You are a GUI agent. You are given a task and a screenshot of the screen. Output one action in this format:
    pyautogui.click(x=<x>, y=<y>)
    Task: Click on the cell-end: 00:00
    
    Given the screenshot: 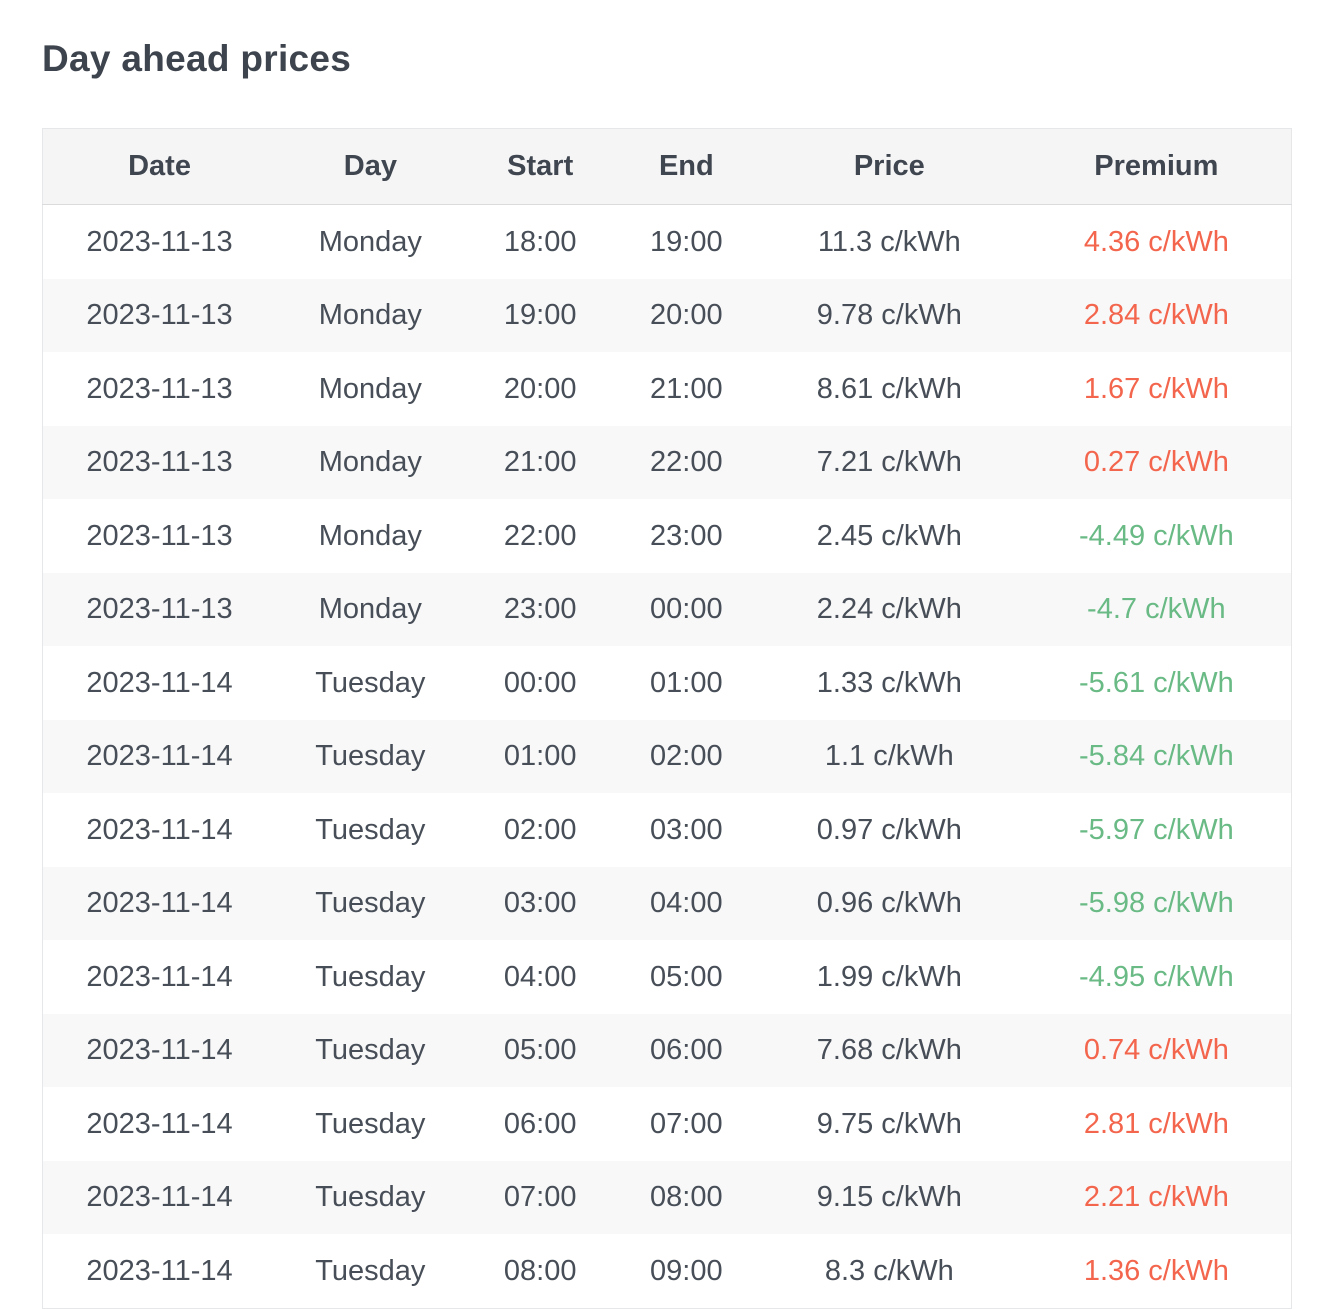 What is the action you would take?
    pyautogui.click(x=686, y=609)
    